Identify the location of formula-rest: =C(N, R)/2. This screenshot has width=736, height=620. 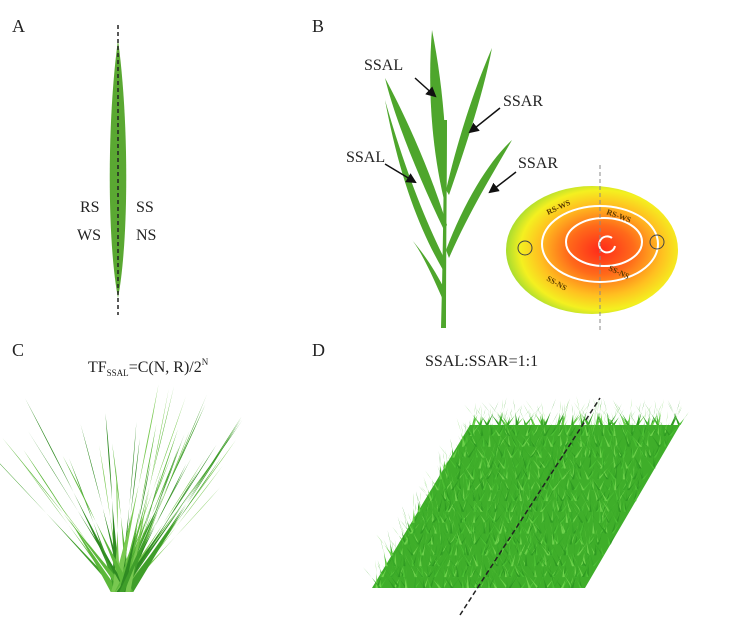
(165, 367).